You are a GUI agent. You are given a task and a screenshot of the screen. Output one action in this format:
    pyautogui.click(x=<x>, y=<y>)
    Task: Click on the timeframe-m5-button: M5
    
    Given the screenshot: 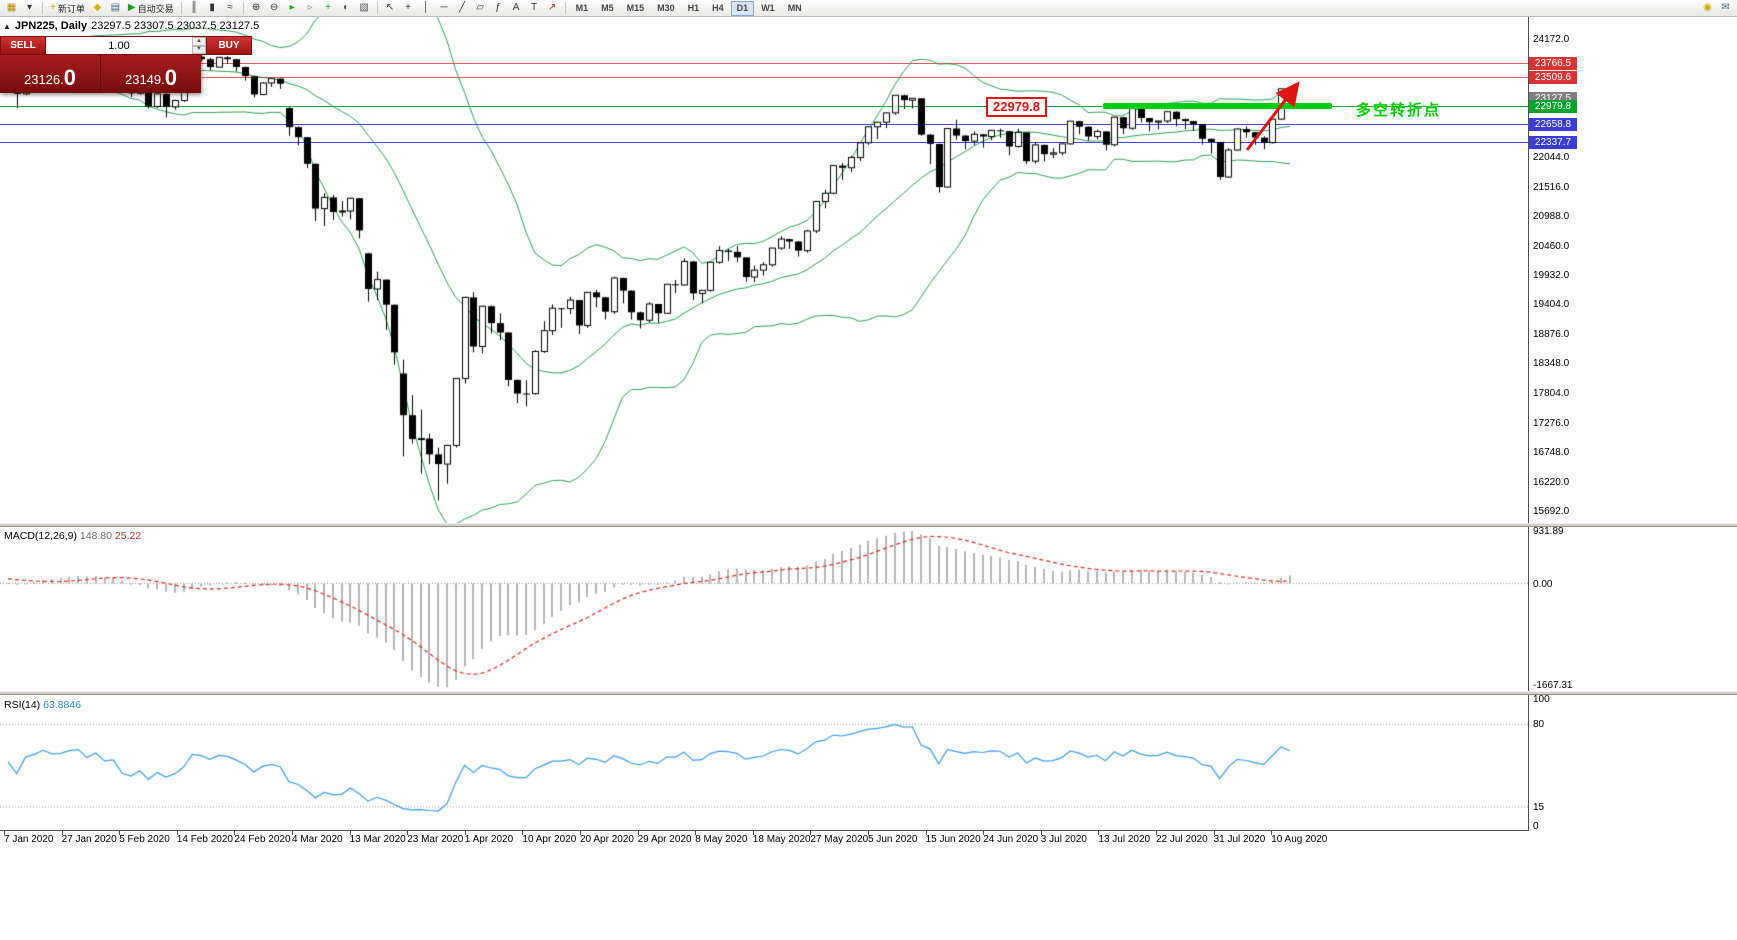 What is the action you would take?
    pyautogui.click(x=607, y=8)
    